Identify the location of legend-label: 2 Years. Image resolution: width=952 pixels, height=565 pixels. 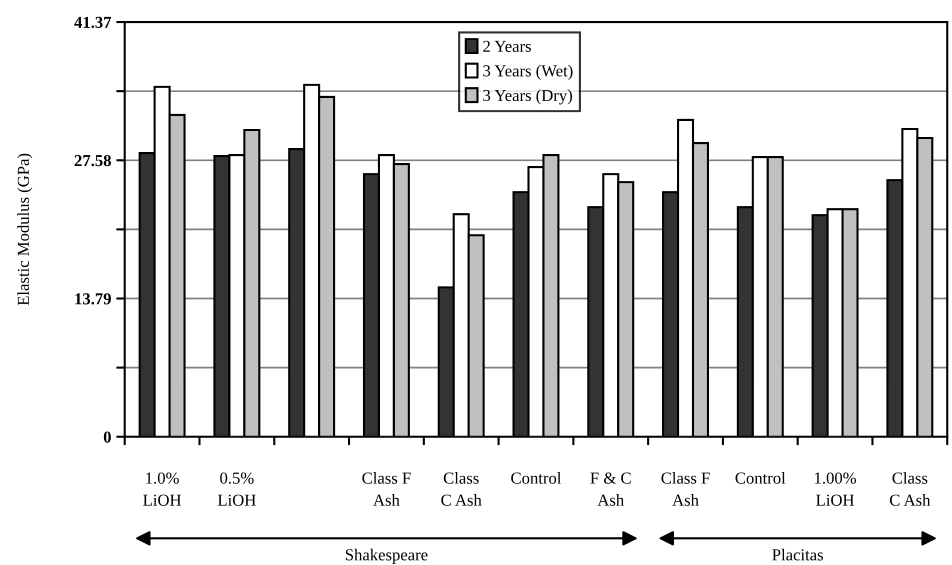
(507, 46).